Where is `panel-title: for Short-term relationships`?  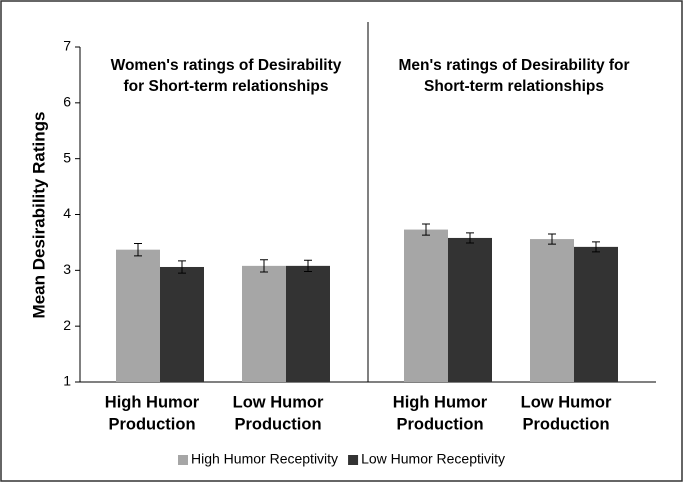 panel-title: for Short-term relationships is located at coordinates (226, 86).